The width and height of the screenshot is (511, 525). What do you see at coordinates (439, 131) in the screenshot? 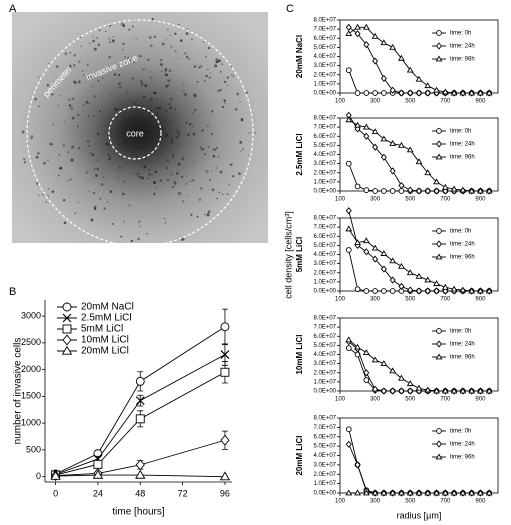
I see `legend-marker` at bounding box center [439, 131].